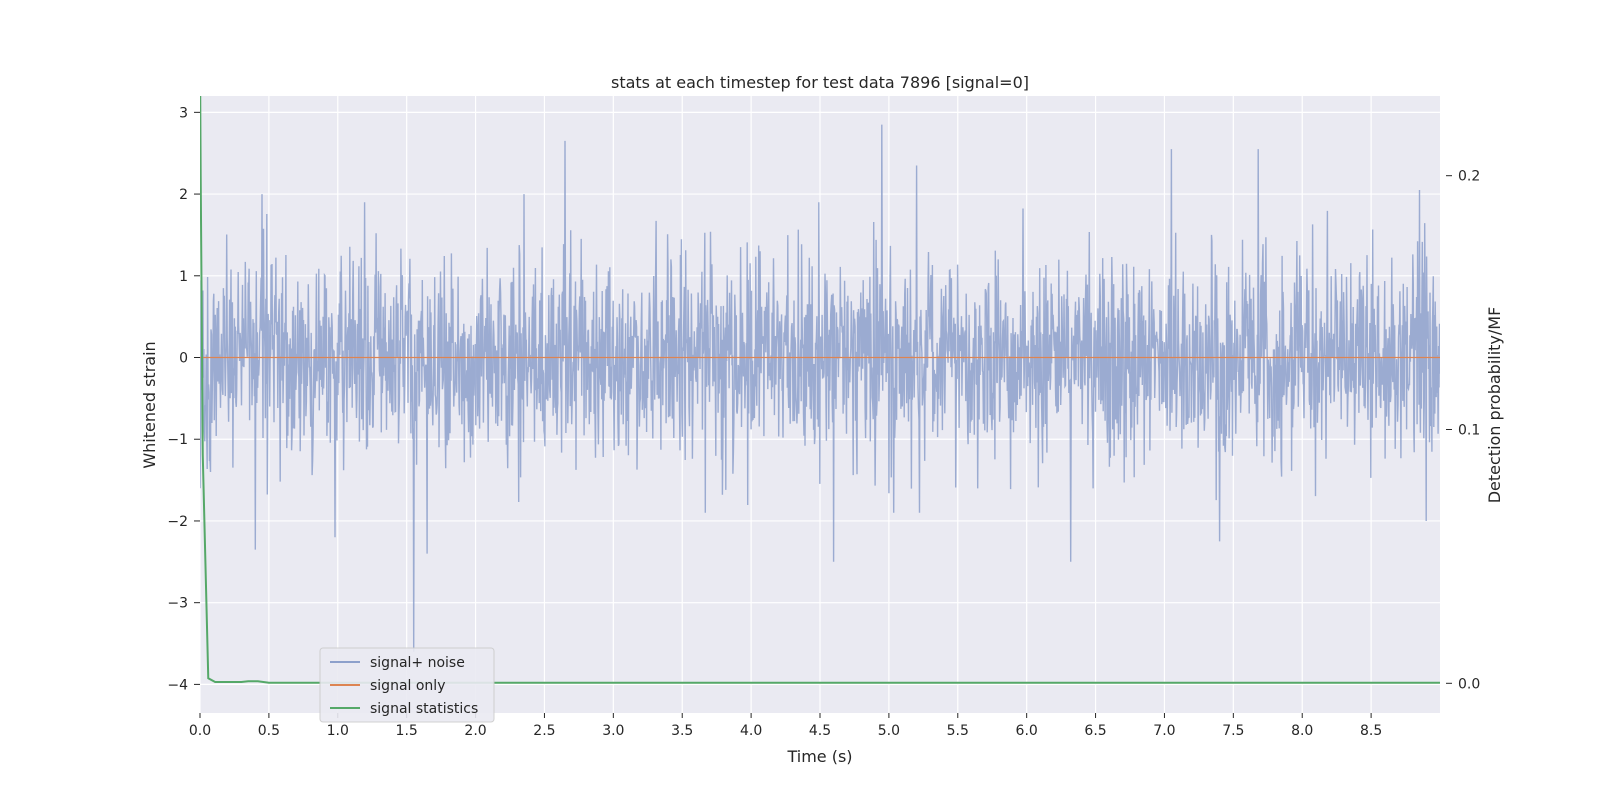 This screenshot has height=800, width=1600. I want to click on y-tick-label-left: −1, so click(177, 440).